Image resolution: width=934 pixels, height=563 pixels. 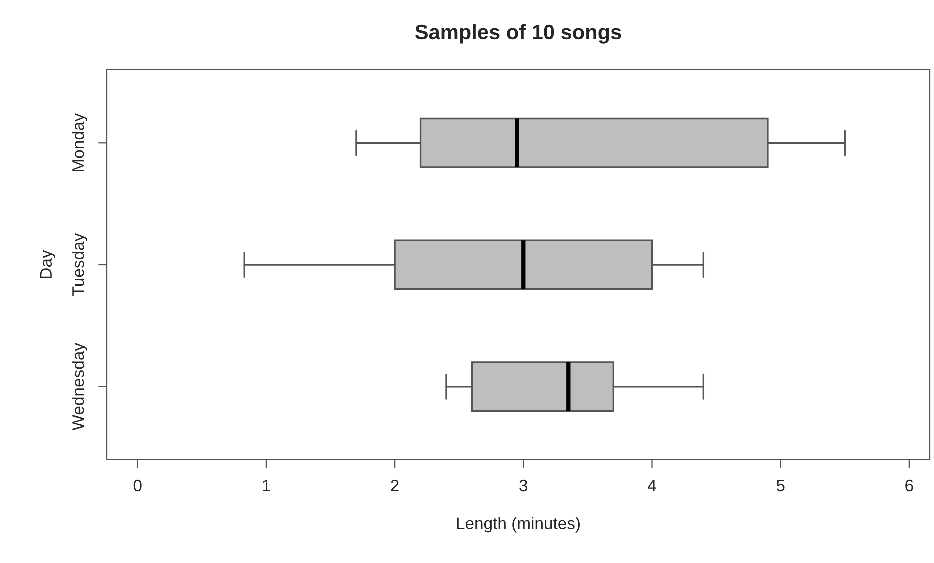 What do you see at coordinates (910, 486) in the screenshot?
I see `x-tick-label: 6` at bounding box center [910, 486].